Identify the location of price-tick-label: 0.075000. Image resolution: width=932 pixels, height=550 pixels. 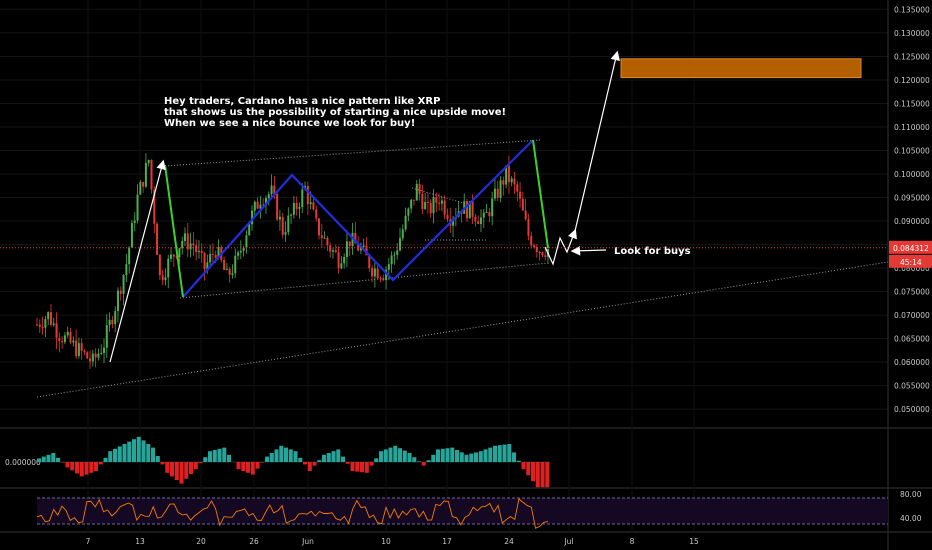
(912, 292).